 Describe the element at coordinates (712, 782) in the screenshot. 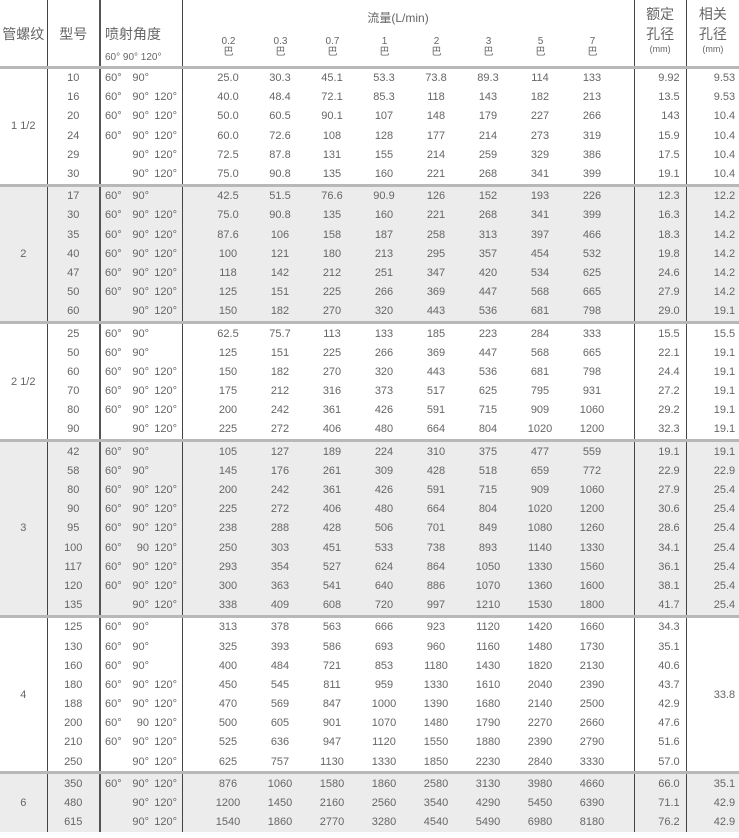

I see `related-diameter-cell: 35.1` at that location.